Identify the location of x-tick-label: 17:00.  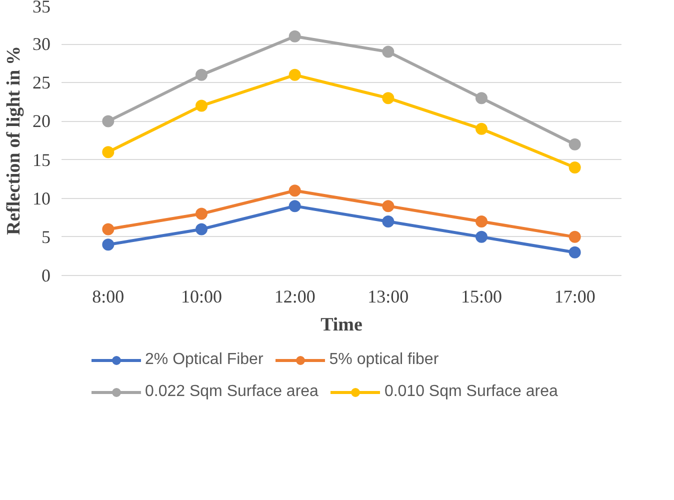
(575, 296).